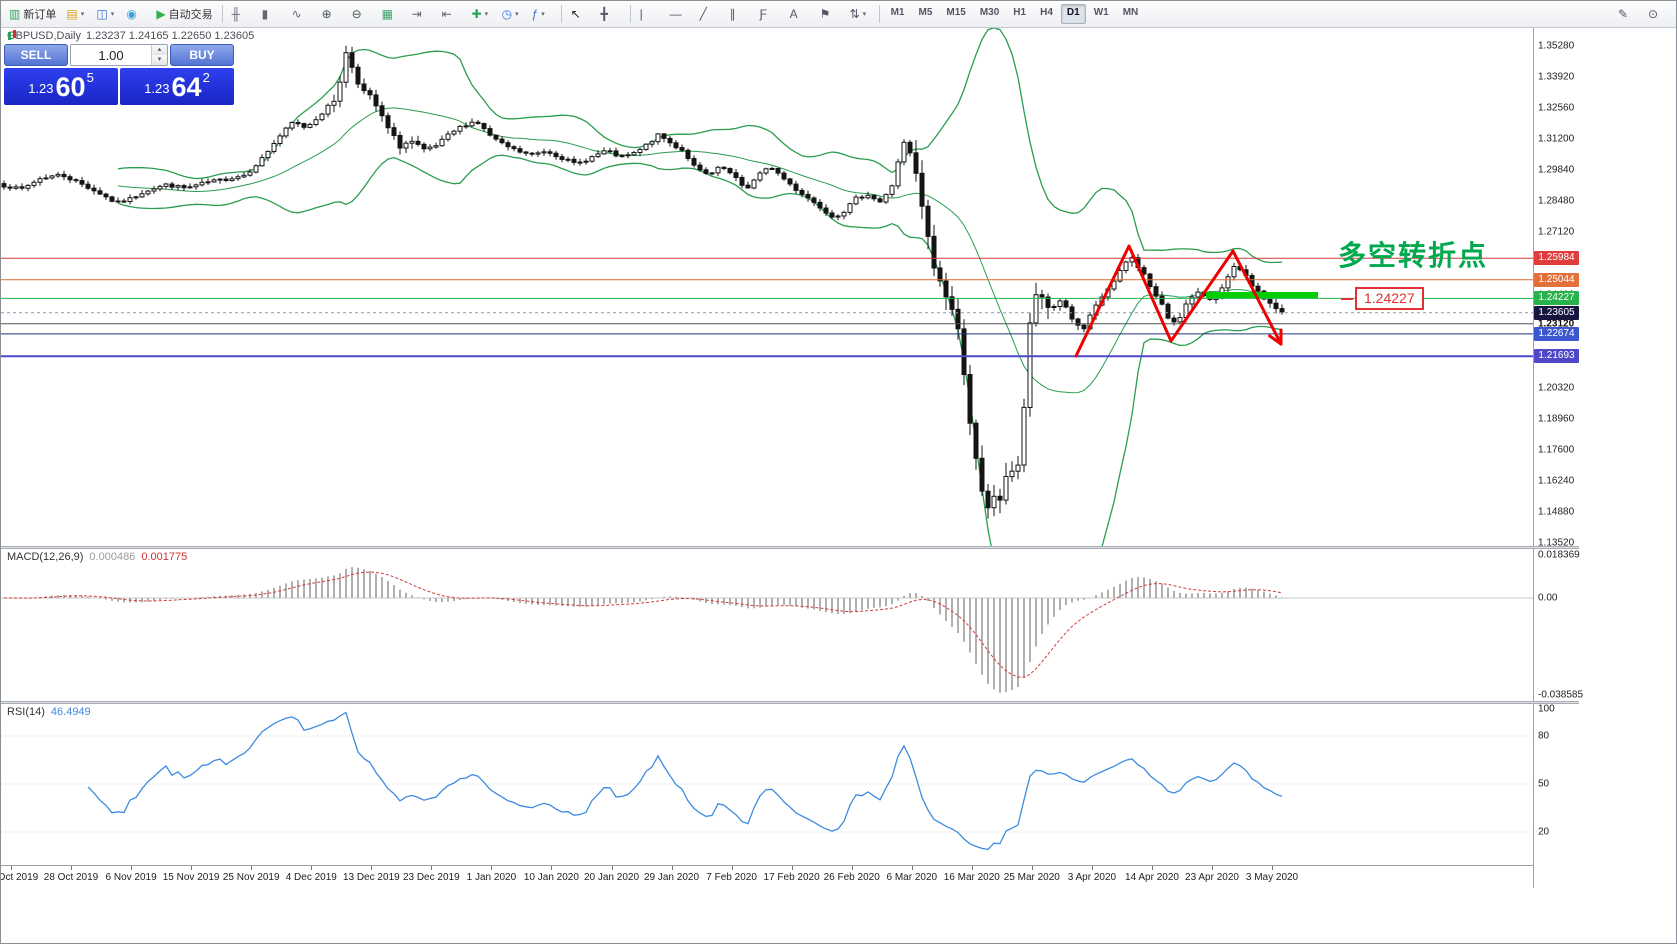  Describe the element at coordinates (680, 14) in the screenshot. I see `horizontal-line-icon: —` at that location.